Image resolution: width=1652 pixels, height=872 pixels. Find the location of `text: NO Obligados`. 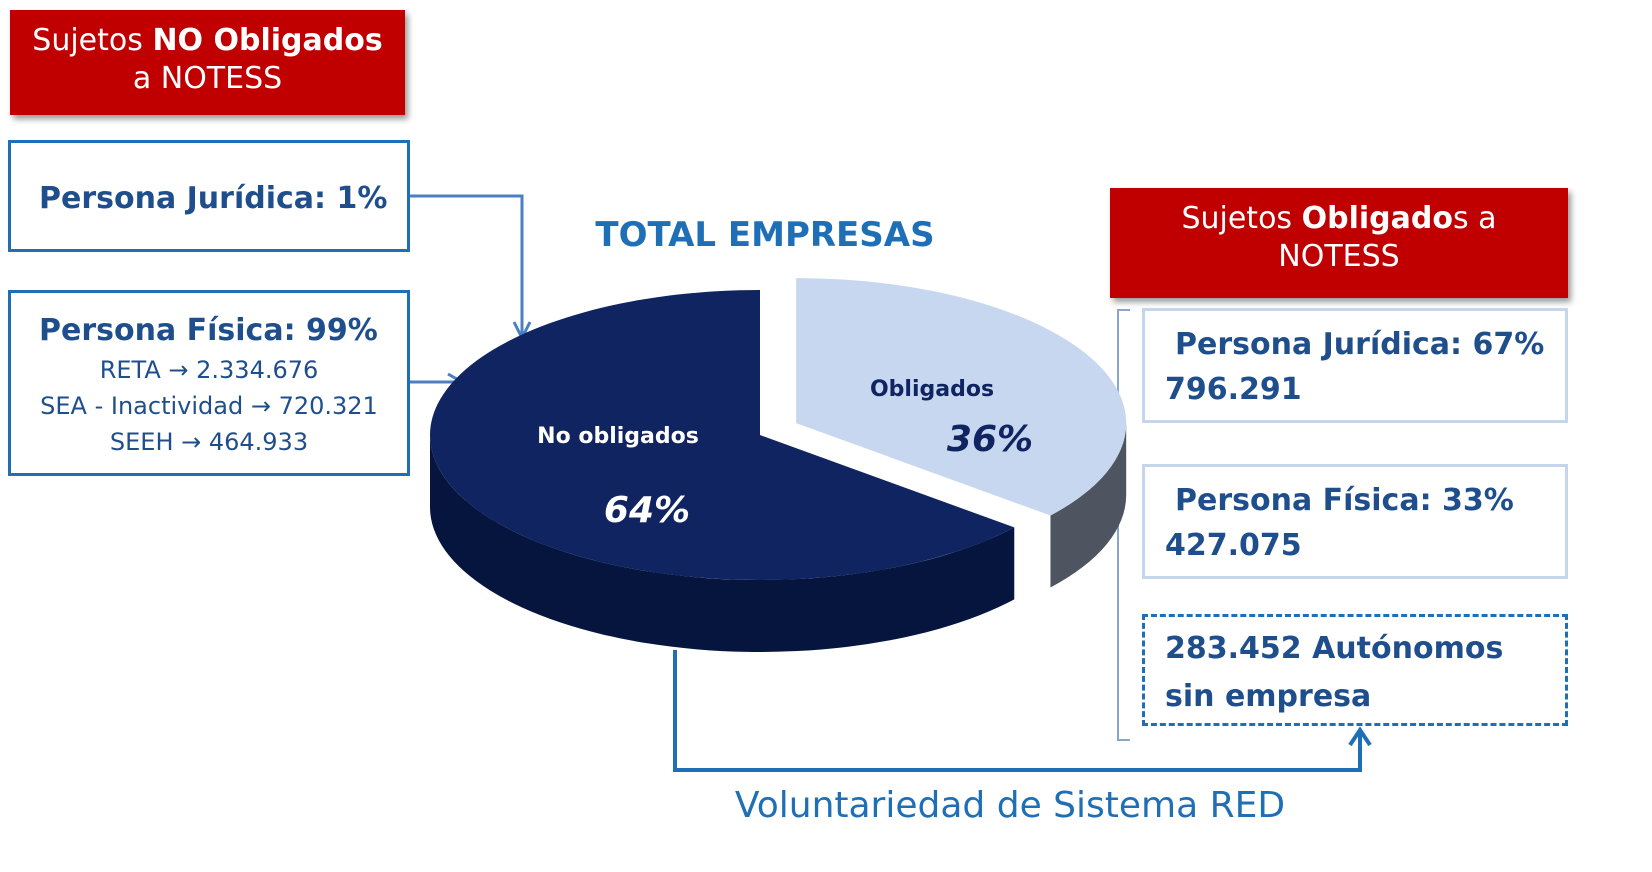

text: NO Obligados is located at coordinates (267, 40).